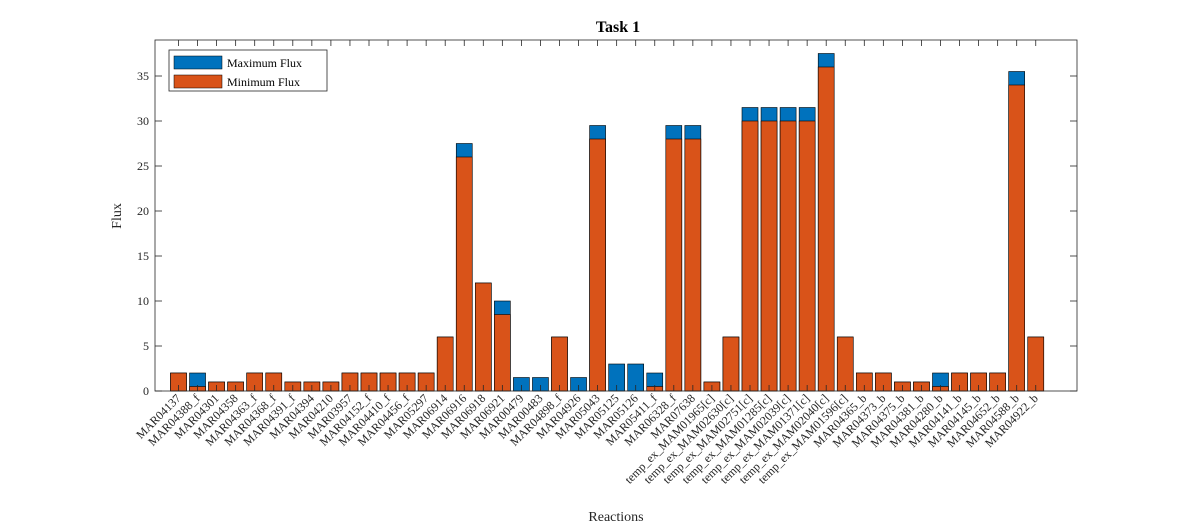 The height and width of the screenshot is (525, 1189). What do you see at coordinates (198, 81) in the screenshot?
I see `legend-swatch-min` at bounding box center [198, 81].